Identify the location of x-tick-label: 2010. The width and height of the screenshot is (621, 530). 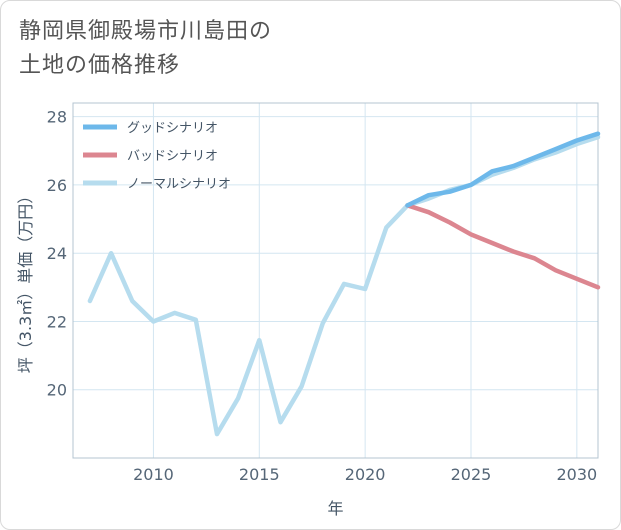
(153, 474).